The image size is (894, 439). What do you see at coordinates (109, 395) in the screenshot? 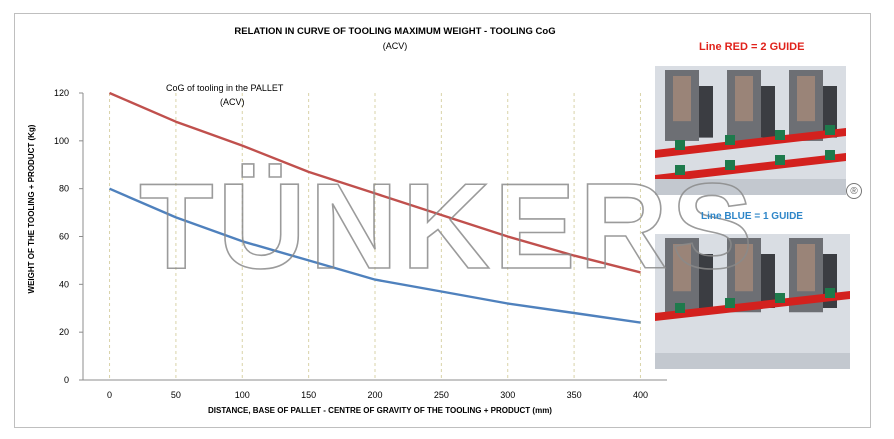
I see `x-tick-label: 0` at bounding box center [109, 395].